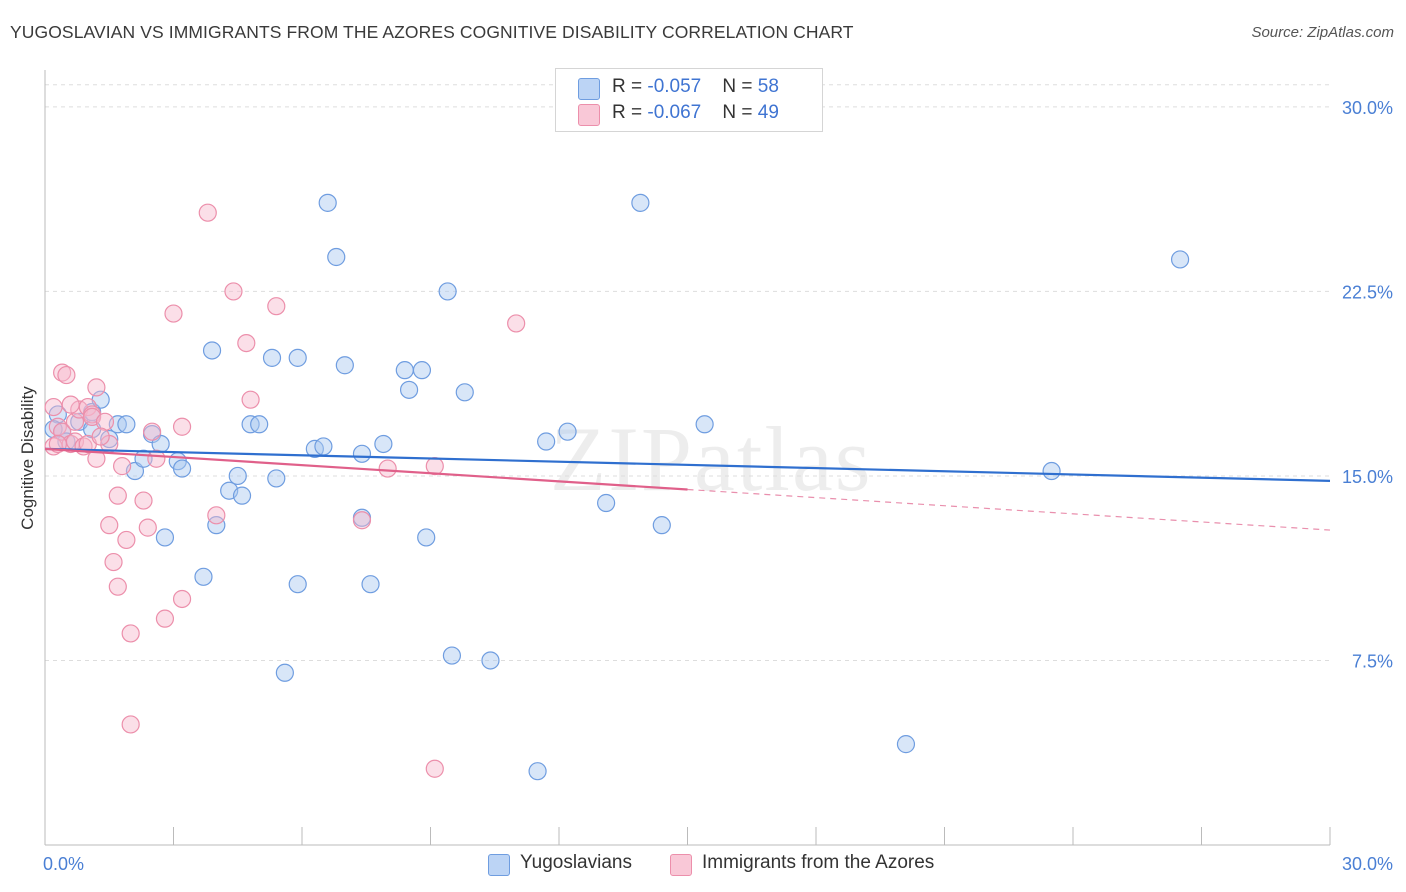 The height and width of the screenshot is (892, 1406). Describe the element at coordinates (1367, 108) in the screenshot. I see `y-tick-label: 30.0%` at that location.